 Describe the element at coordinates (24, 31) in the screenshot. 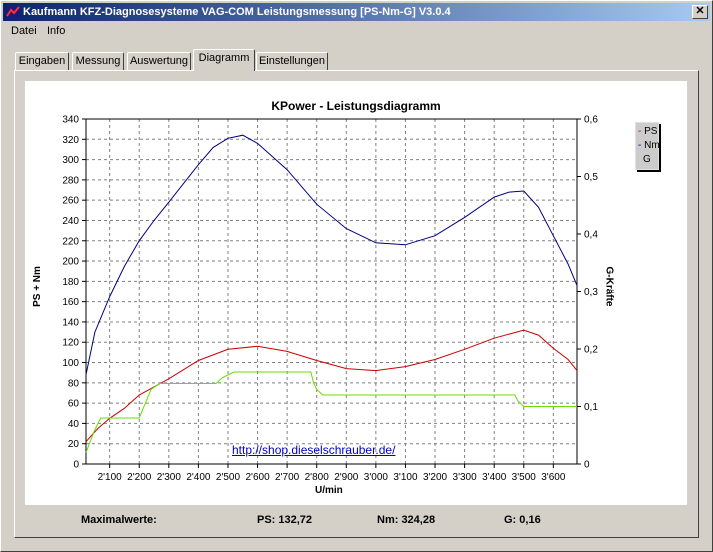

I see `menu-datei: Datei` at that location.